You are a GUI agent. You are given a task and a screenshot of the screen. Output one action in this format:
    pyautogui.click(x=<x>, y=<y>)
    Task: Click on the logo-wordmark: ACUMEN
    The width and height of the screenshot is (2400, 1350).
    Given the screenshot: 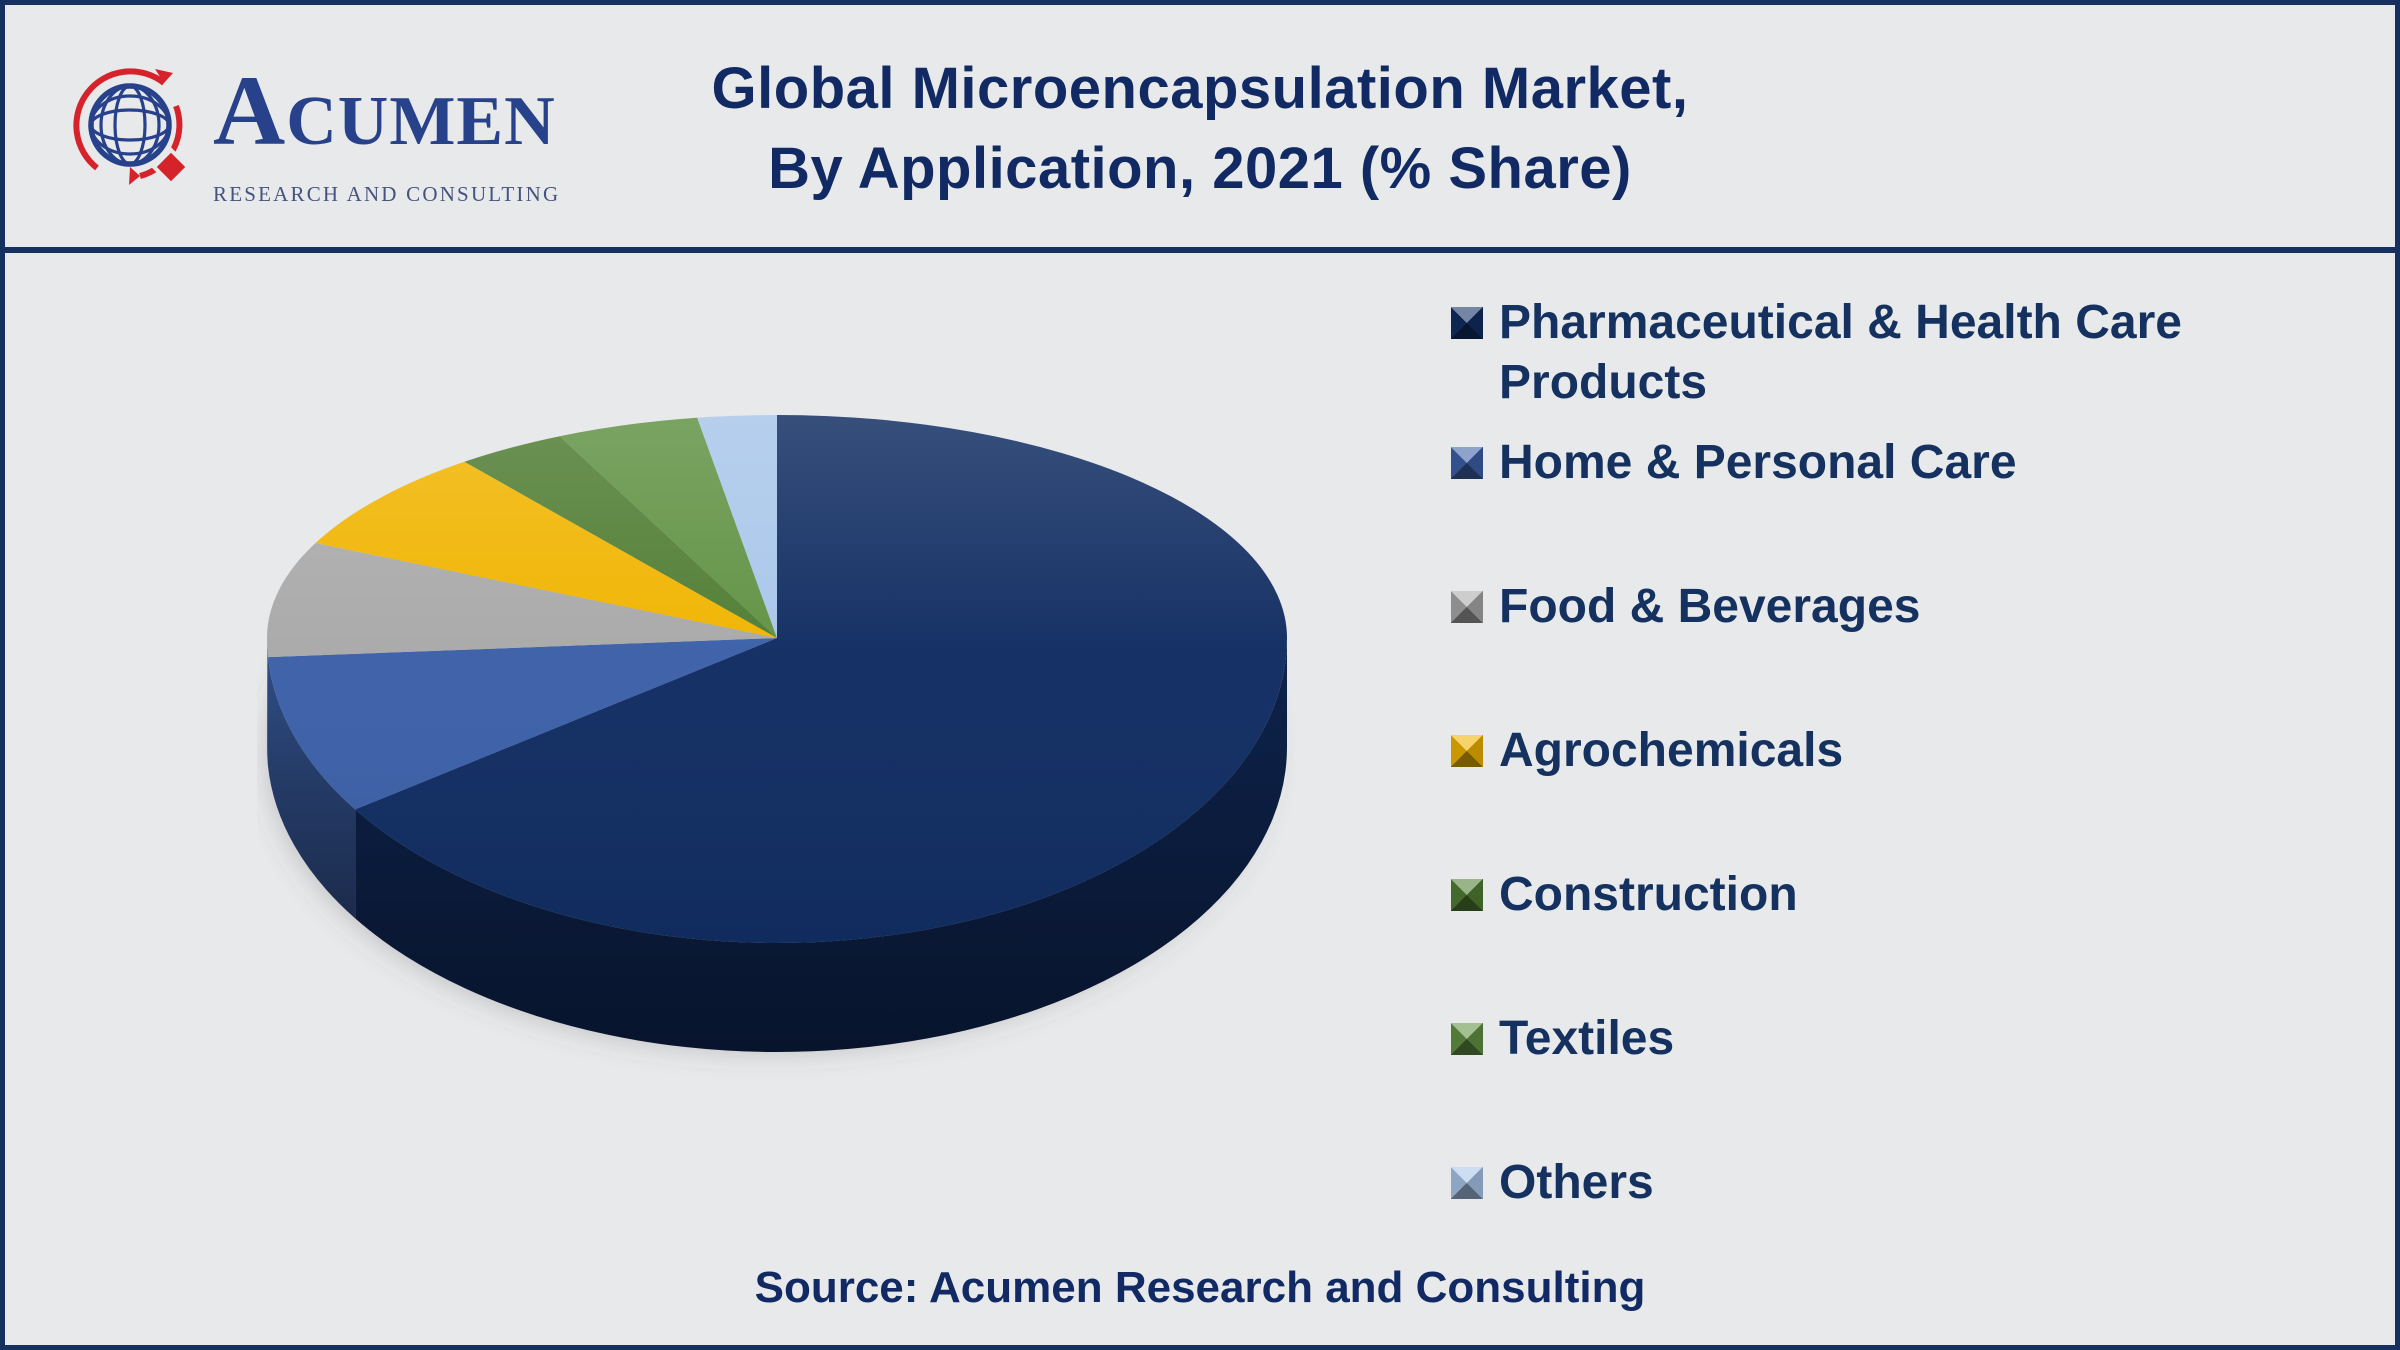 What is the action you would take?
    pyautogui.click(x=386, y=119)
    